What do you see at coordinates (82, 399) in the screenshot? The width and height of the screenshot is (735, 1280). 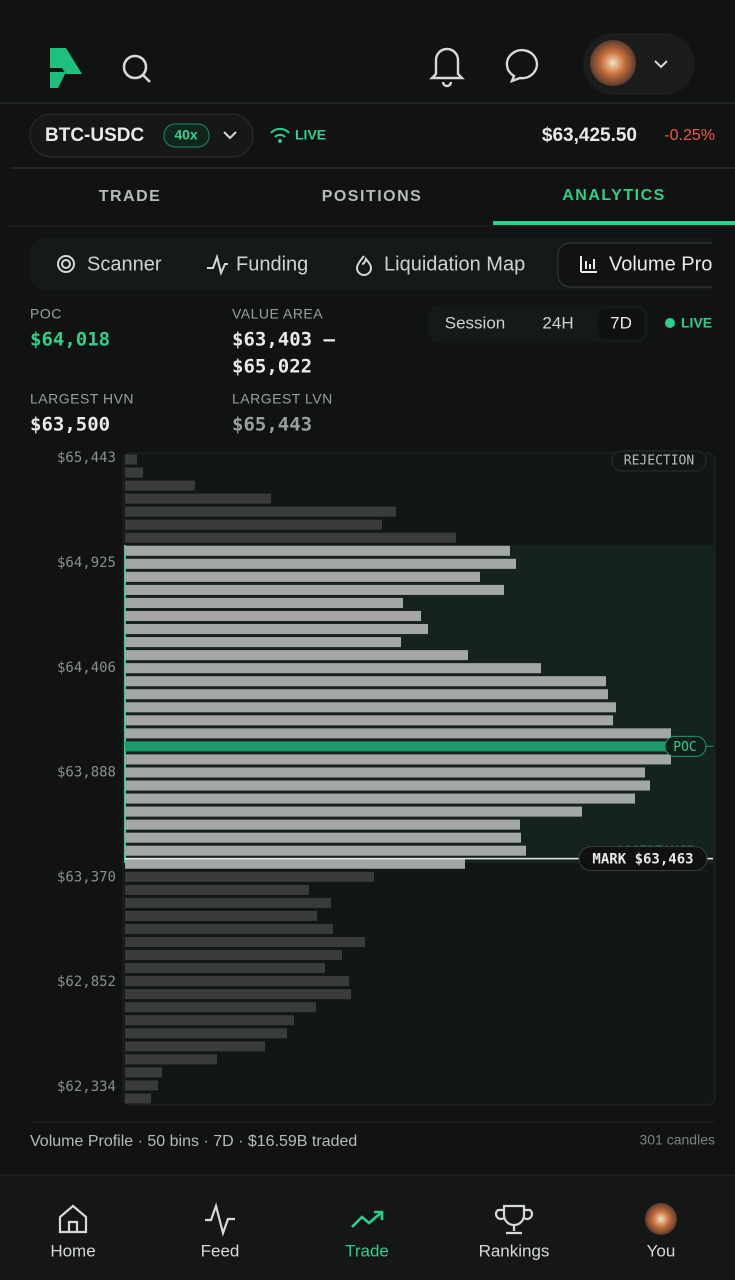 I see `stat-label: LARGEST HVN` at bounding box center [82, 399].